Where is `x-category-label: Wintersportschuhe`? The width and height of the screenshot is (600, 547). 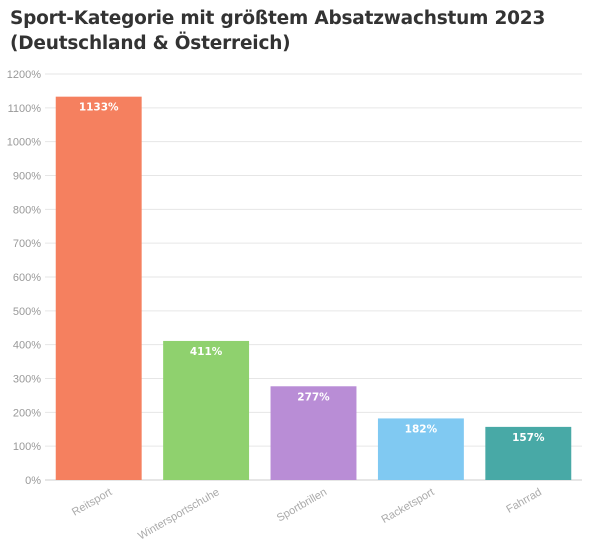
x-category-label: Wintersportschuhe is located at coordinates (178, 514).